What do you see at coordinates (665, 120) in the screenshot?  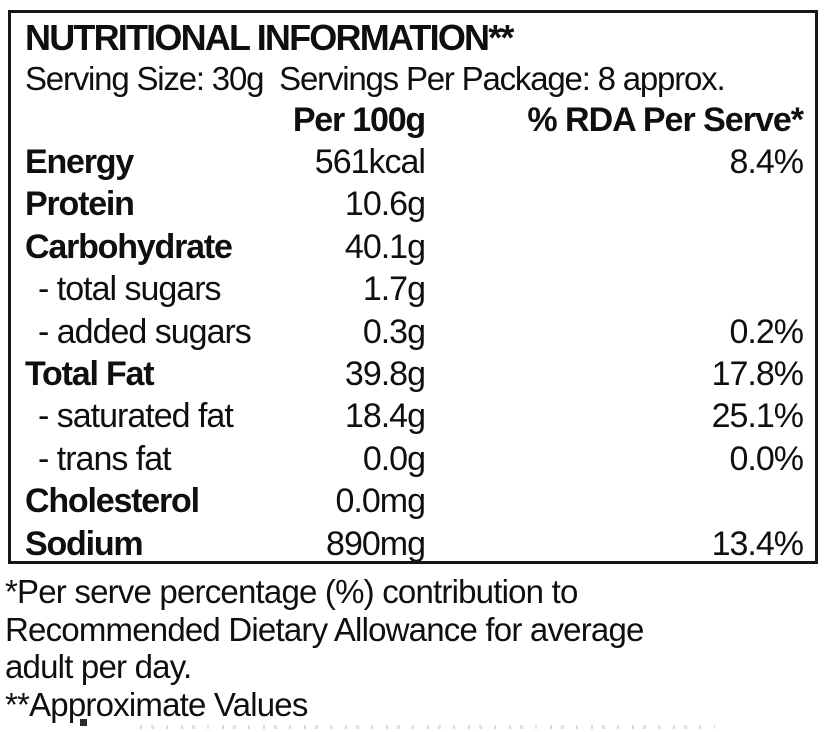 I see `rda-per-serve-column-header: % RDA Per Serve*` at bounding box center [665, 120].